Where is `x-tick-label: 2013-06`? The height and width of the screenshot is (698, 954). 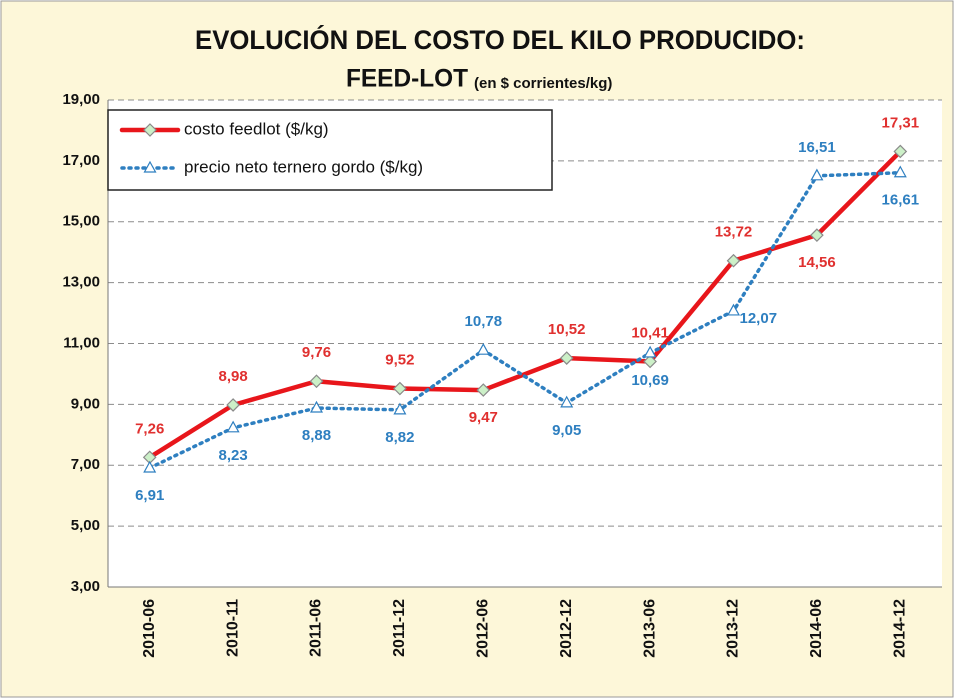
x-tick-label: 2013-06 is located at coordinates (649, 628).